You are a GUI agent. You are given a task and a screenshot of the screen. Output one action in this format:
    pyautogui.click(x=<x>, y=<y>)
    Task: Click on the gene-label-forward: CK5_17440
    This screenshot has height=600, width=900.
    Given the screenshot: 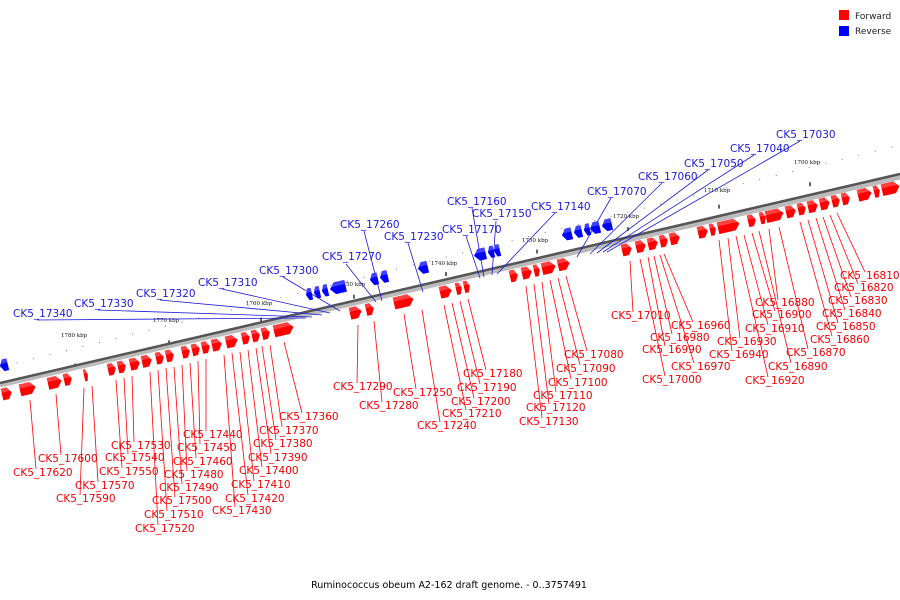 What is the action you would take?
    pyautogui.click(x=213, y=435)
    